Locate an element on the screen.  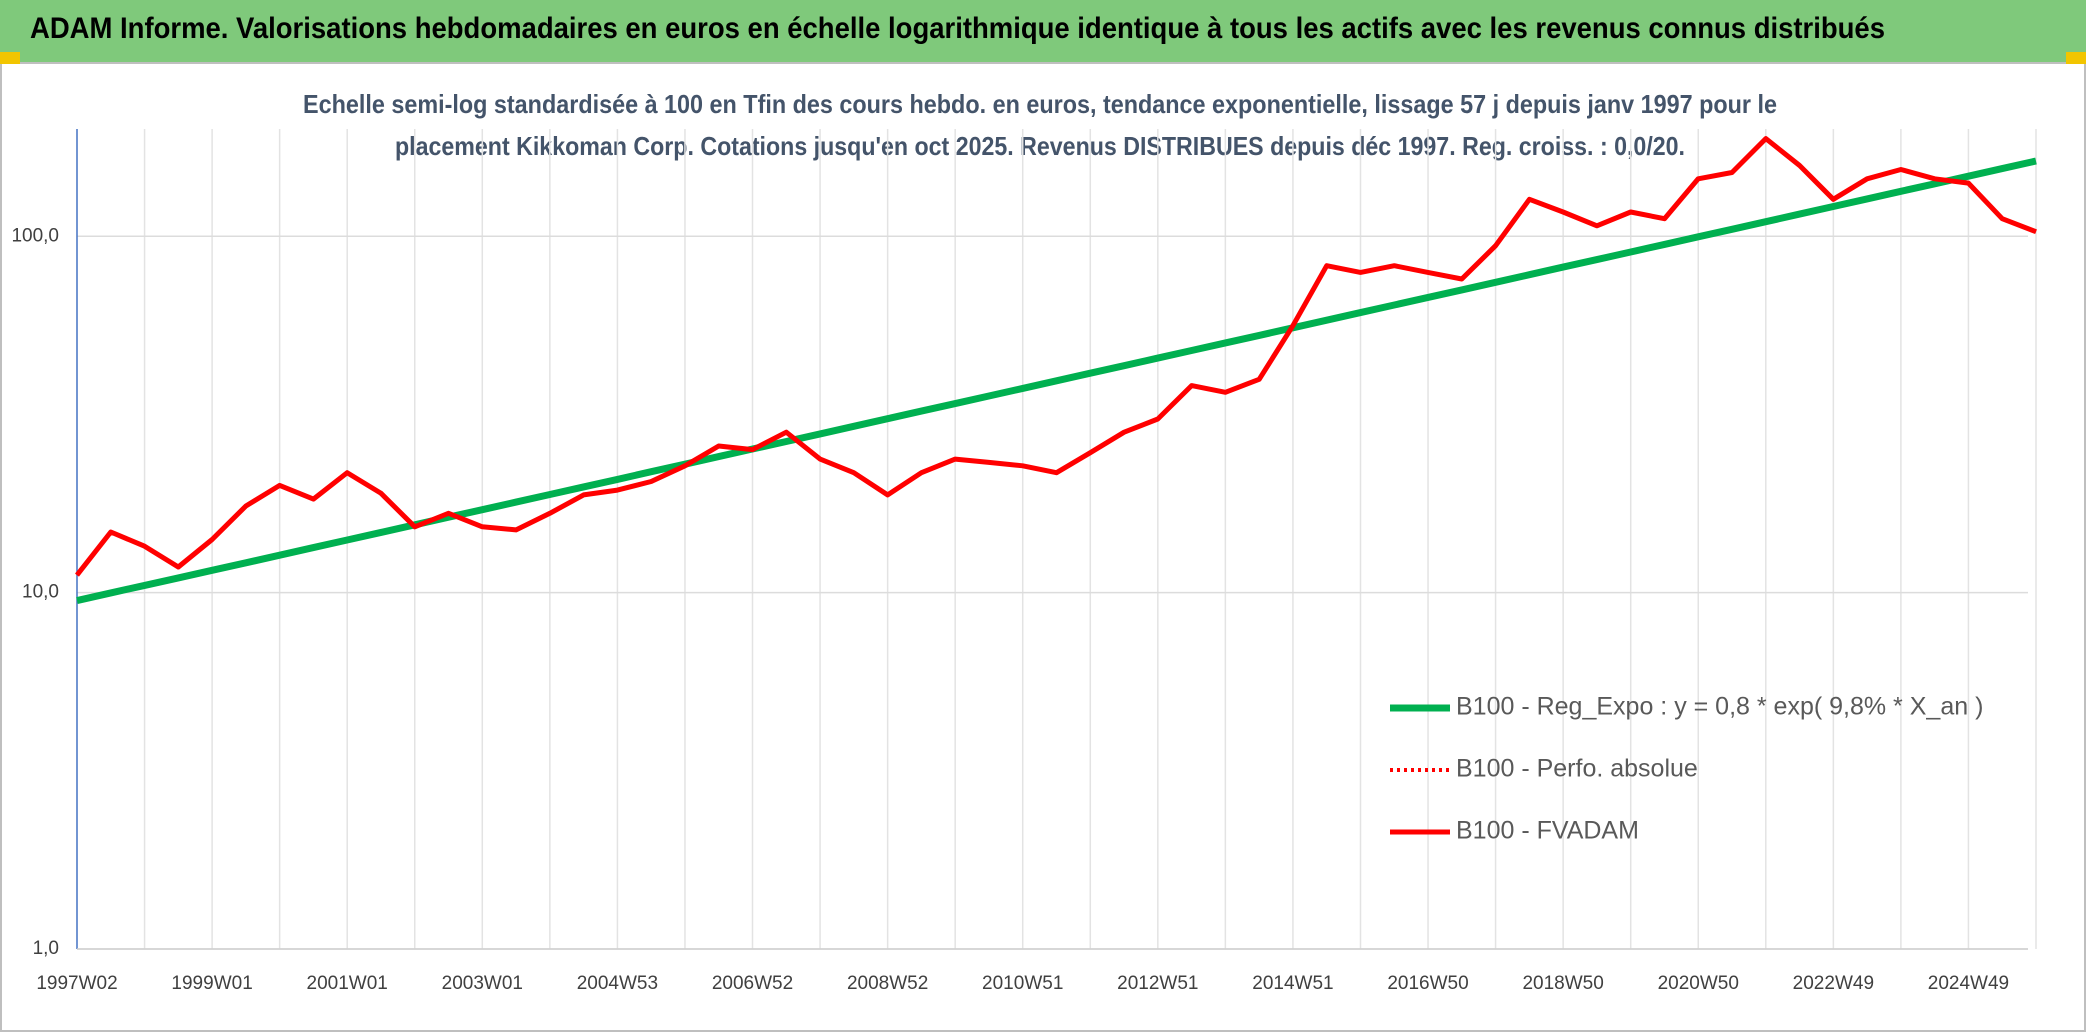
legend-label: B100 - Perfo. absolue is located at coordinates (1577, 769).